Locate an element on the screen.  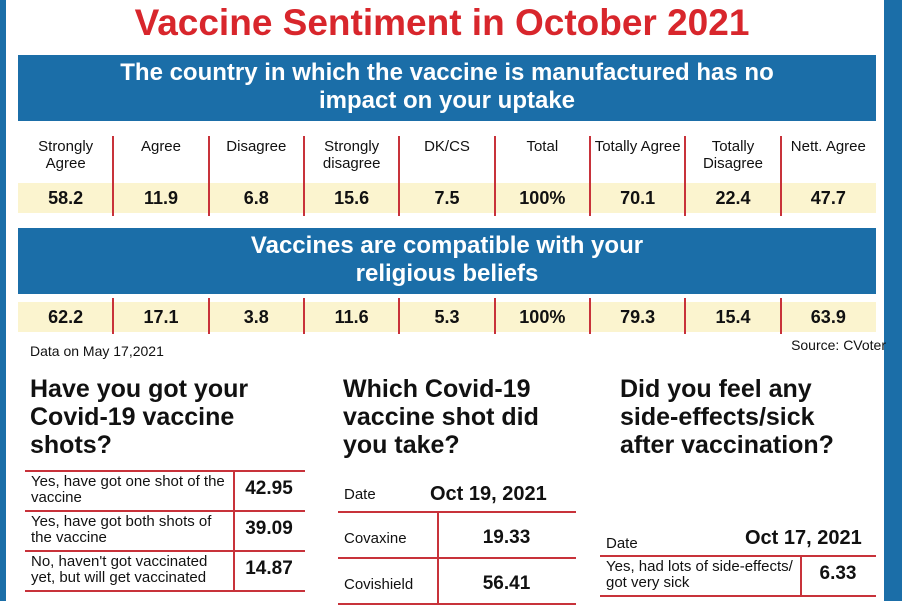
value-cell: 3.8 is located at coordinates (256, 317).